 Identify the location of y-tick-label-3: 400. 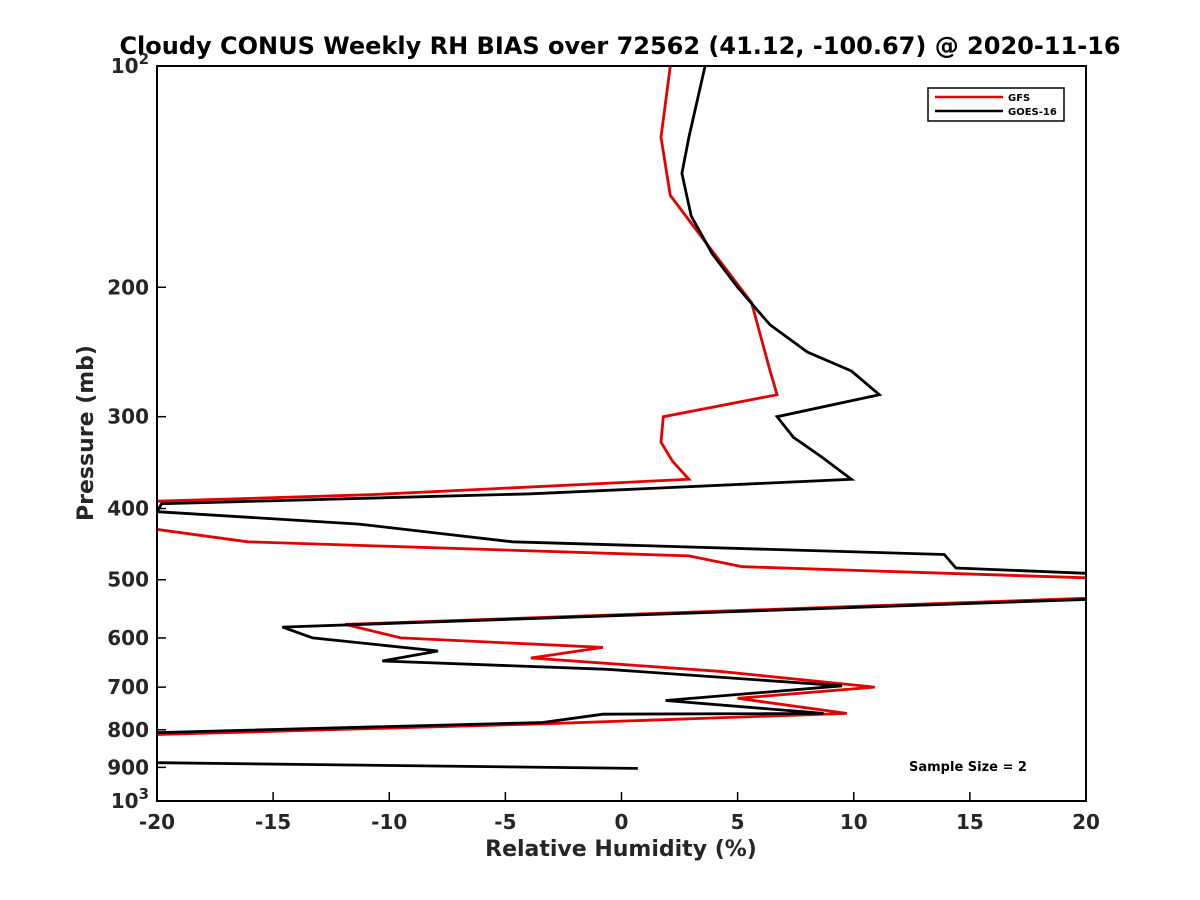
(128, 509).